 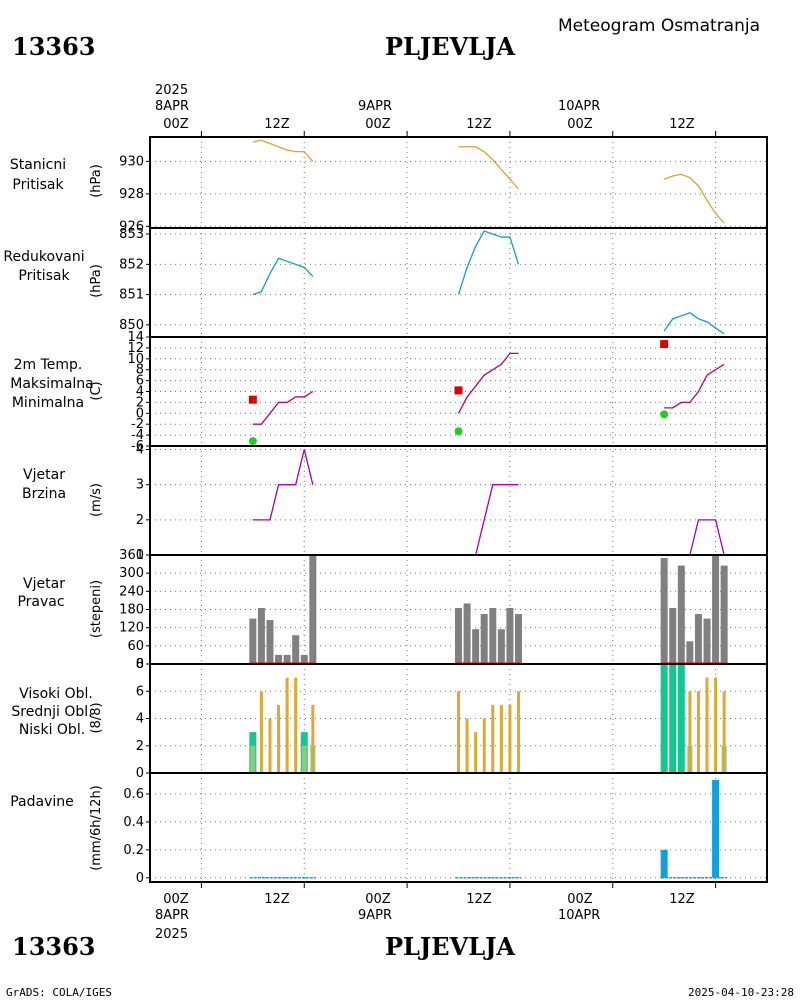 What do you see at coordinates (96, 500) in the screenshot?
I see `unit-wind-speed: (m/s)` at bounding box center [96, 500].